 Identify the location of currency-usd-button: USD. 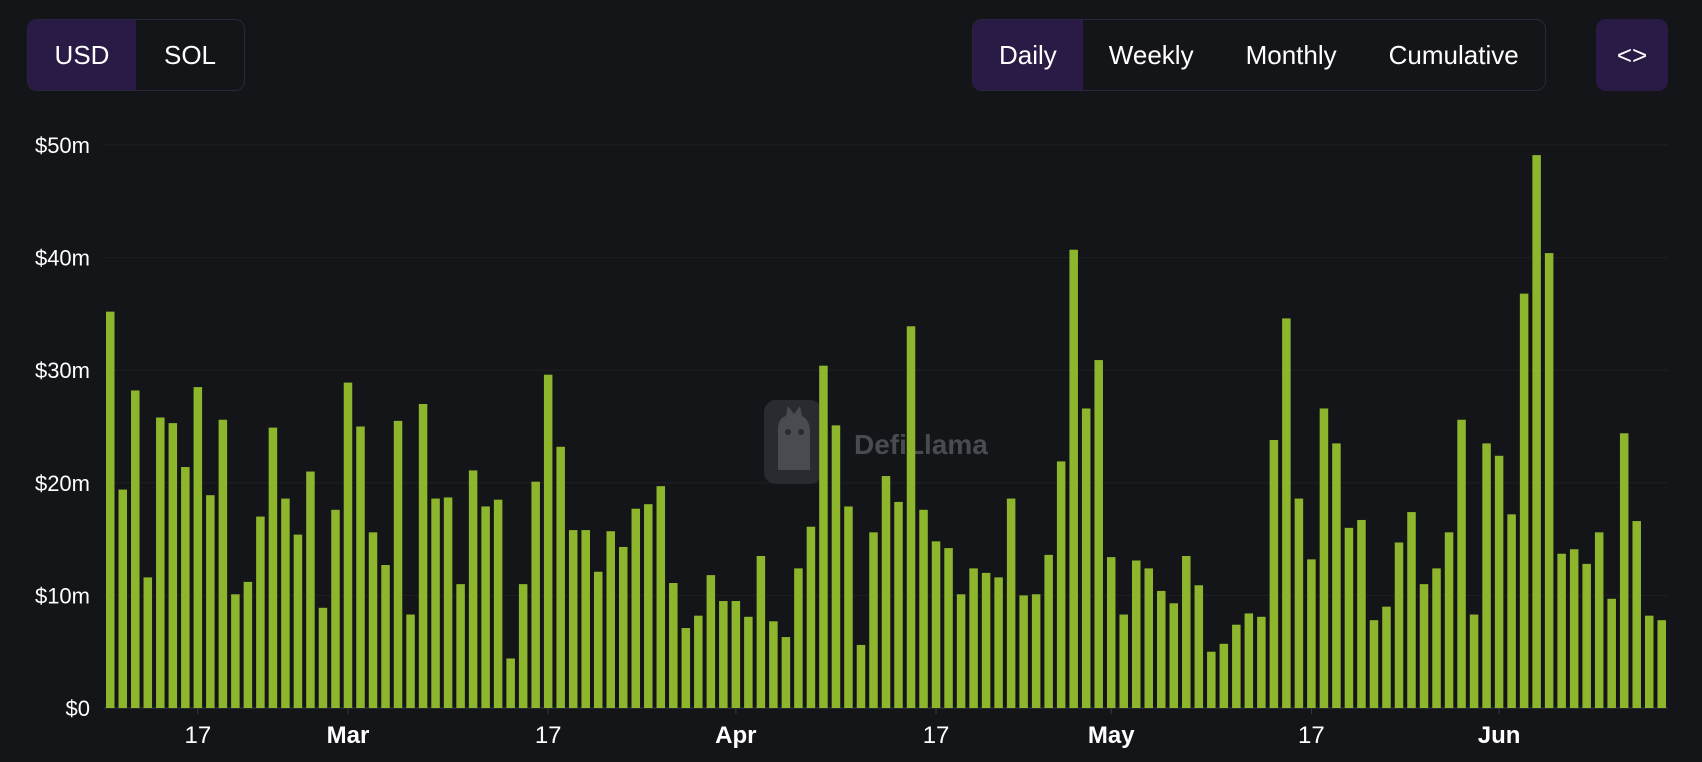
(82, 55).